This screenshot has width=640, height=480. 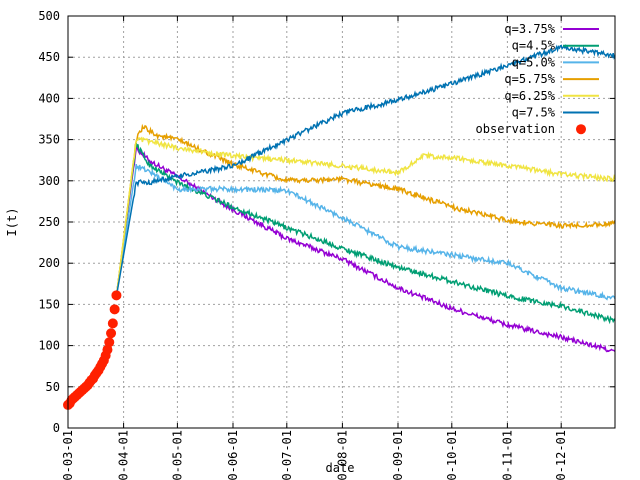 What do you see at coordinates (49, 57) in the screenshot?
I see `y-tick-label: 450` at bounding box center [49, 57].